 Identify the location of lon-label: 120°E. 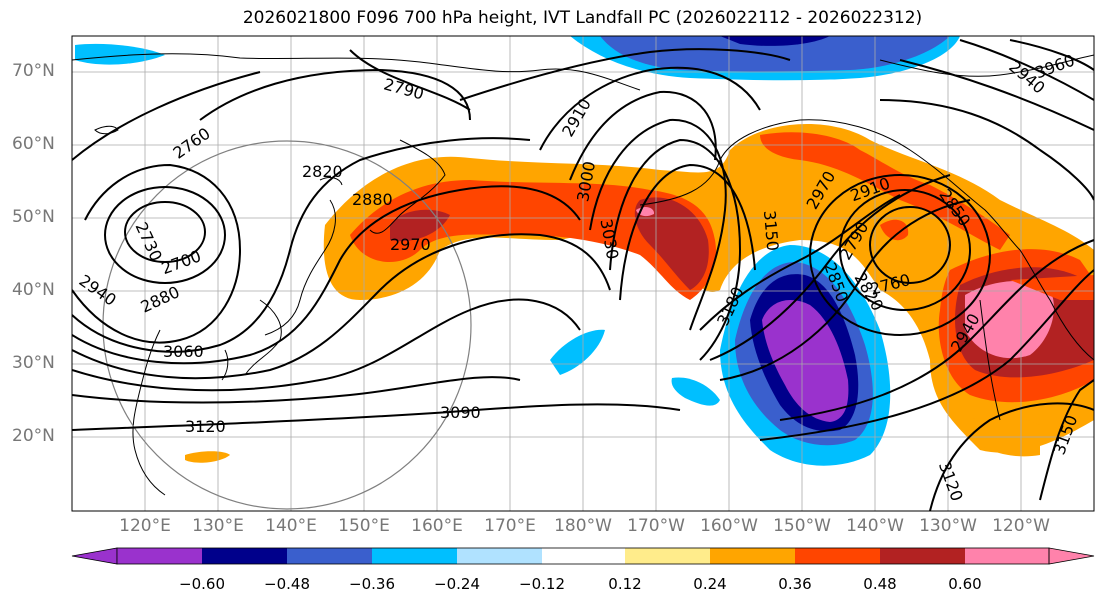
(145, 526).